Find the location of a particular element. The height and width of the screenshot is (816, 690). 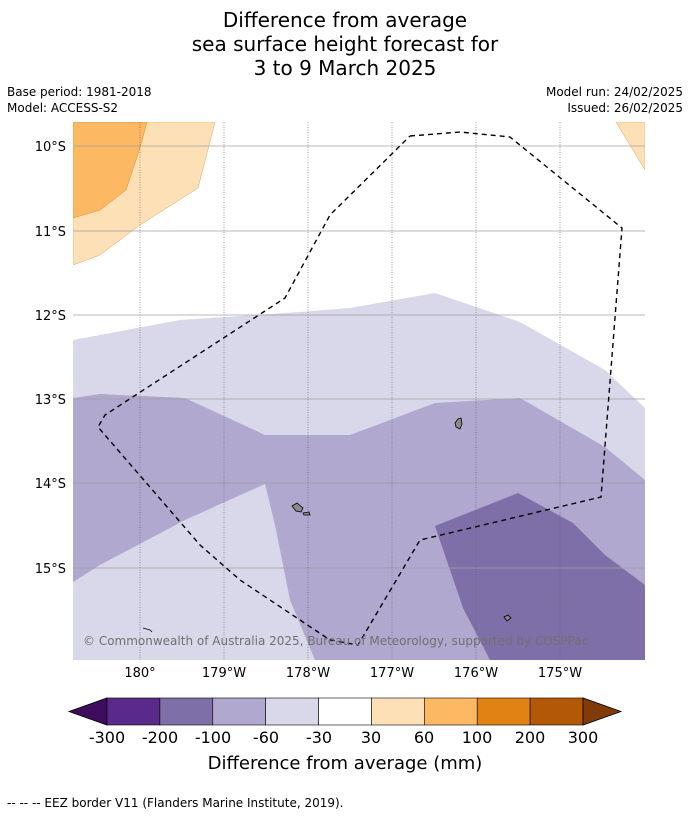

lat-label-10s: 10°S is located at coordinates (50, 147).